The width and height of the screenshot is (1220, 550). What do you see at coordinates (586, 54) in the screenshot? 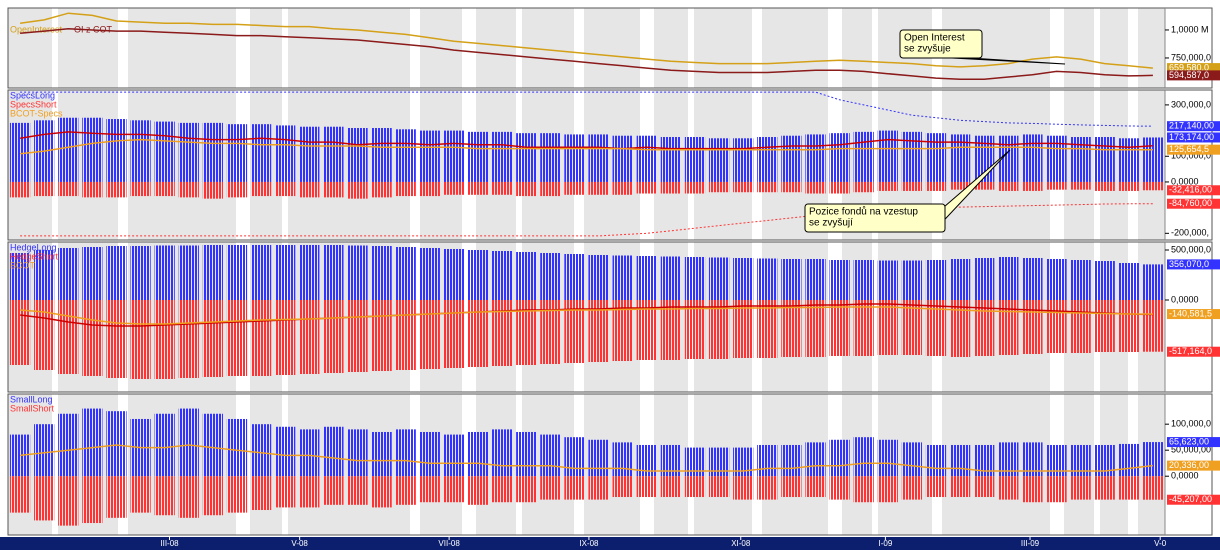
I see `line` at bounding box center [586, 54].